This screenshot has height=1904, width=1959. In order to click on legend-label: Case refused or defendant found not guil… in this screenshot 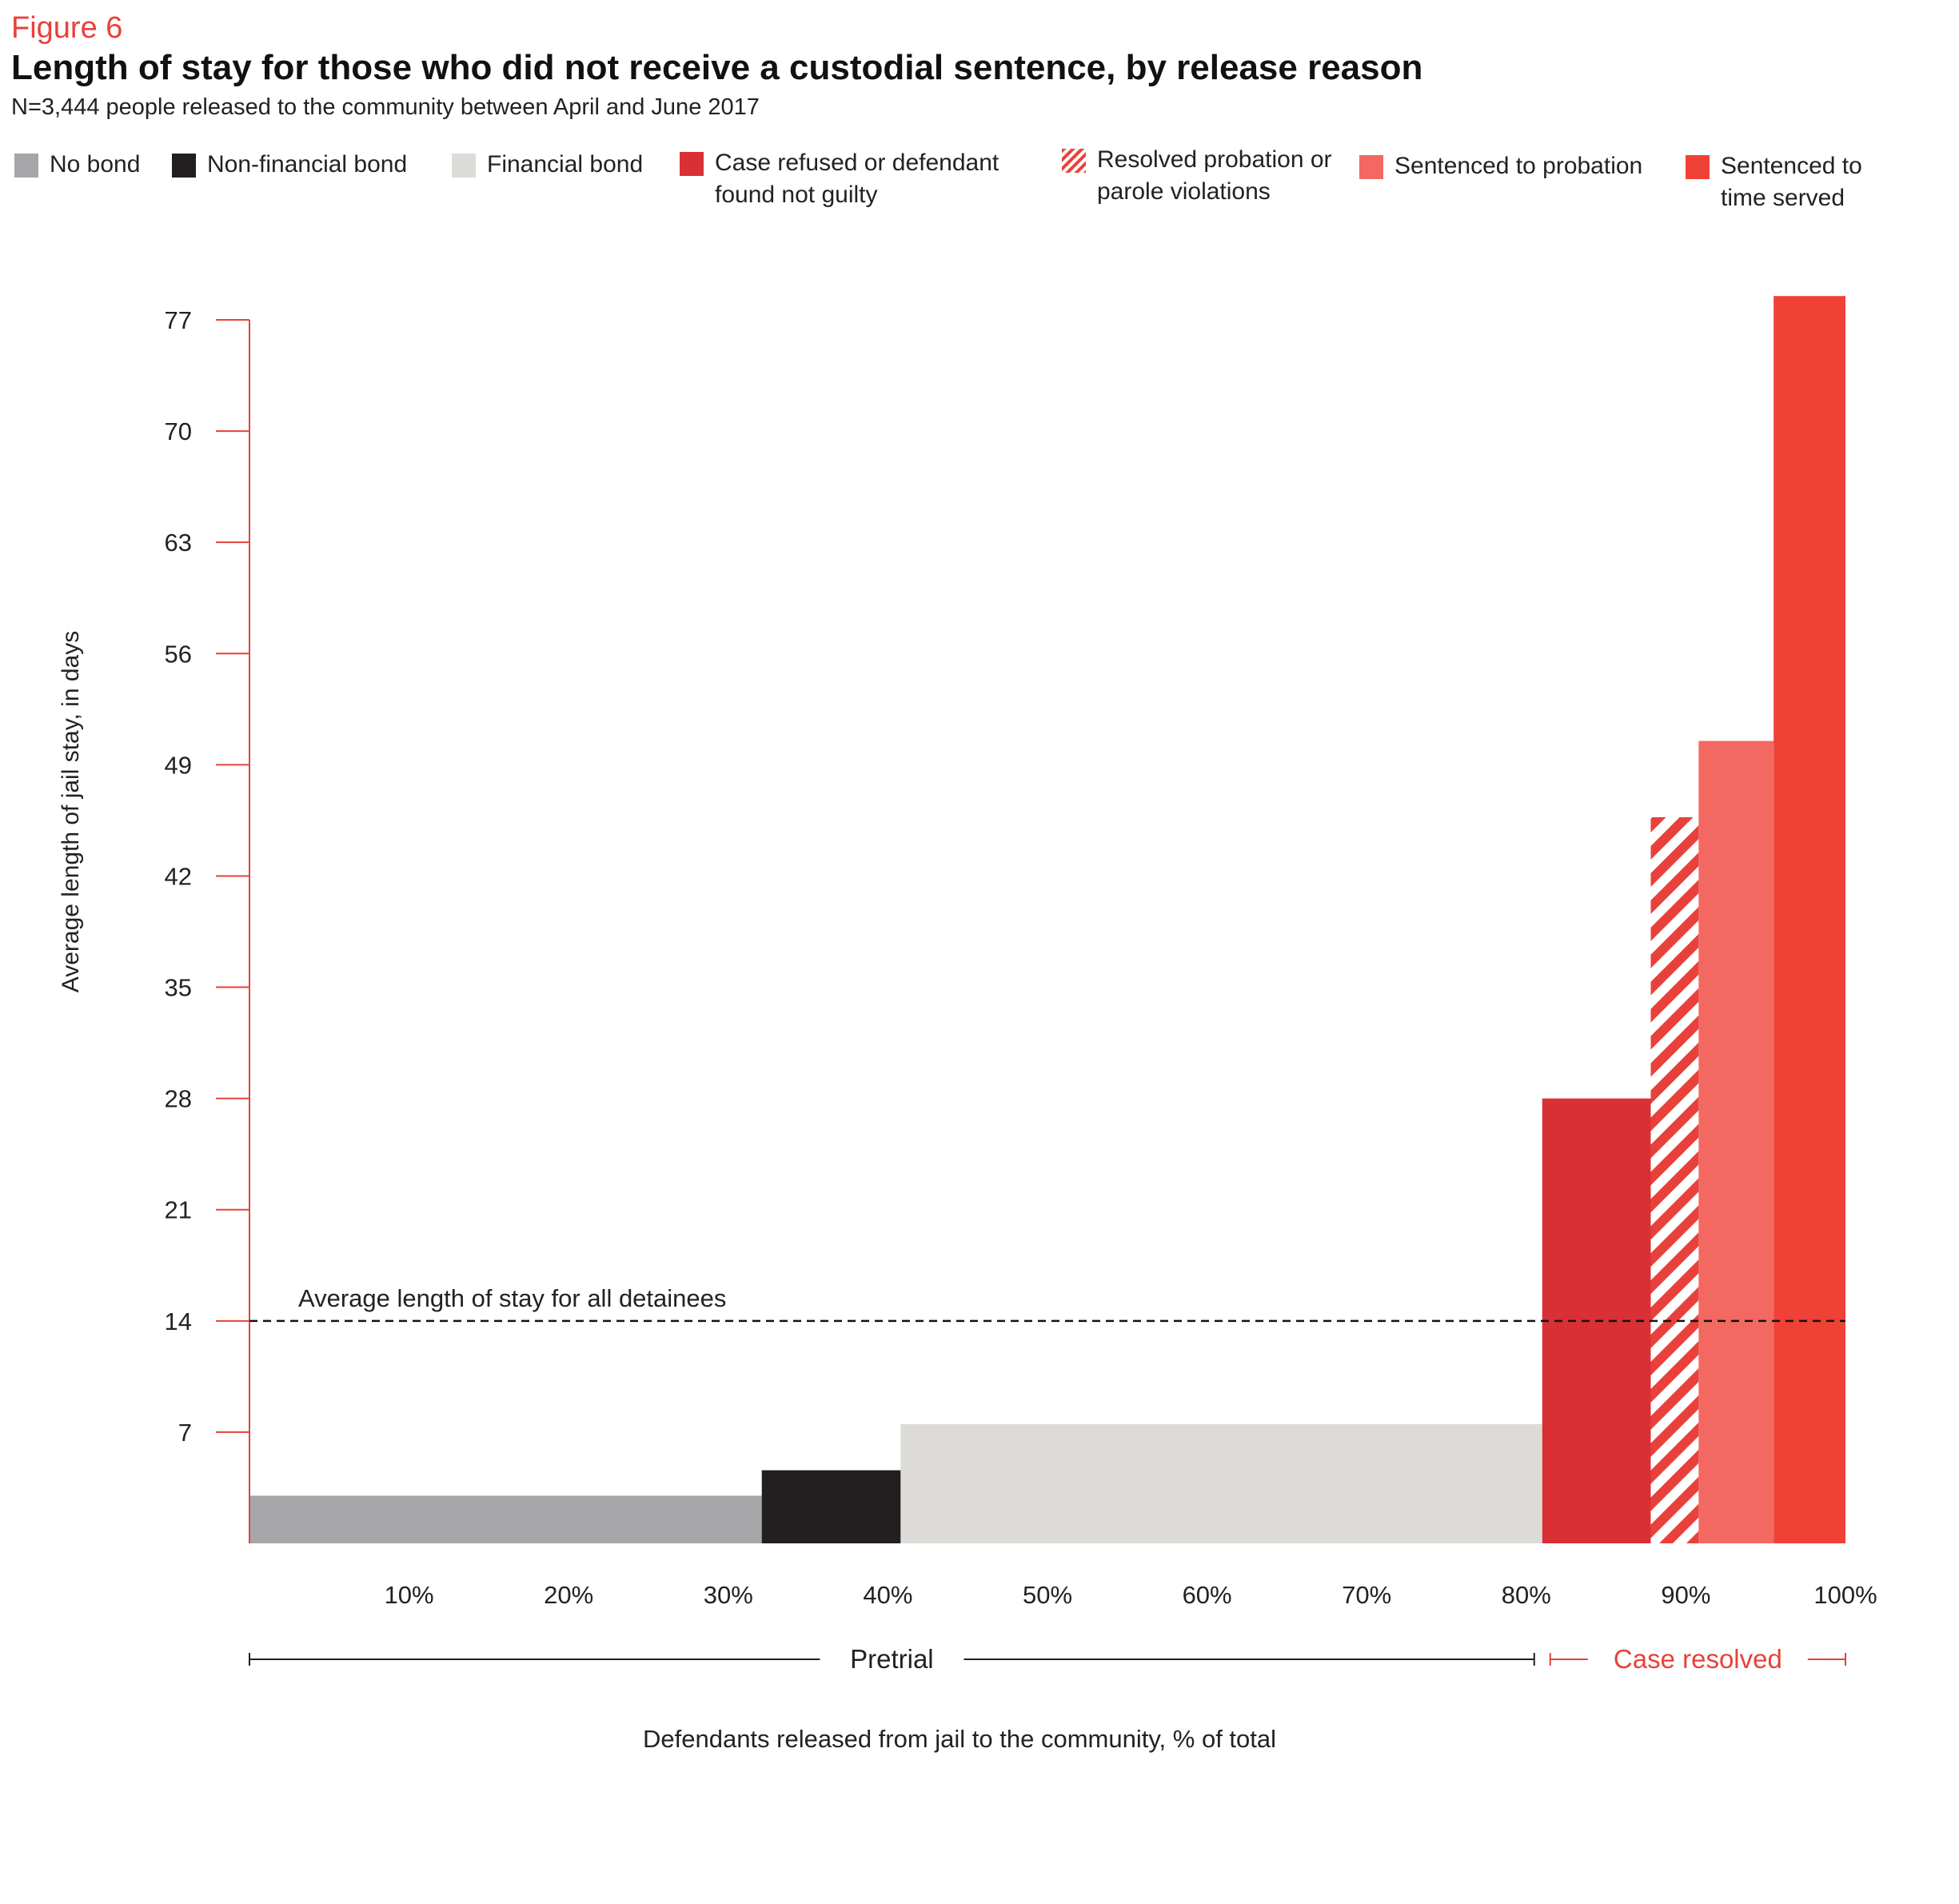, I will do `click(857, 179)`.